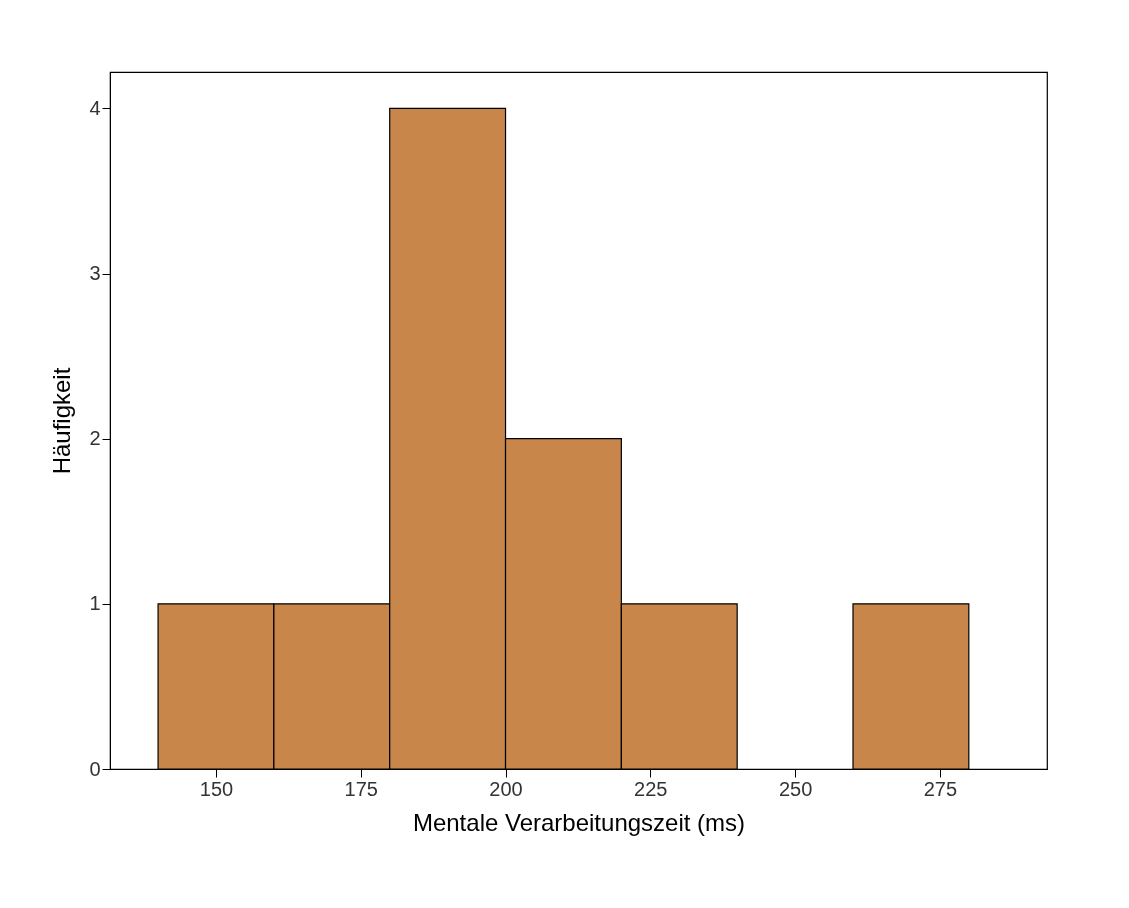 Image resolution: width=1129 pixels, height=908 pixels. I want to click on y-tick-label: 3, so click(95, 273).